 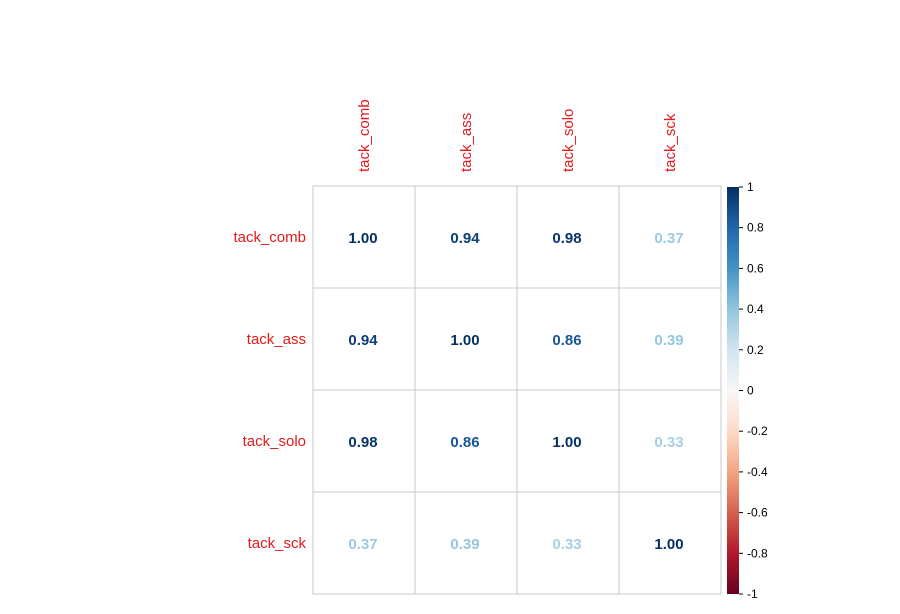 I want to click on cell-value-tack_solo-tack_ass: 0.86, so click(x=464, y=442).